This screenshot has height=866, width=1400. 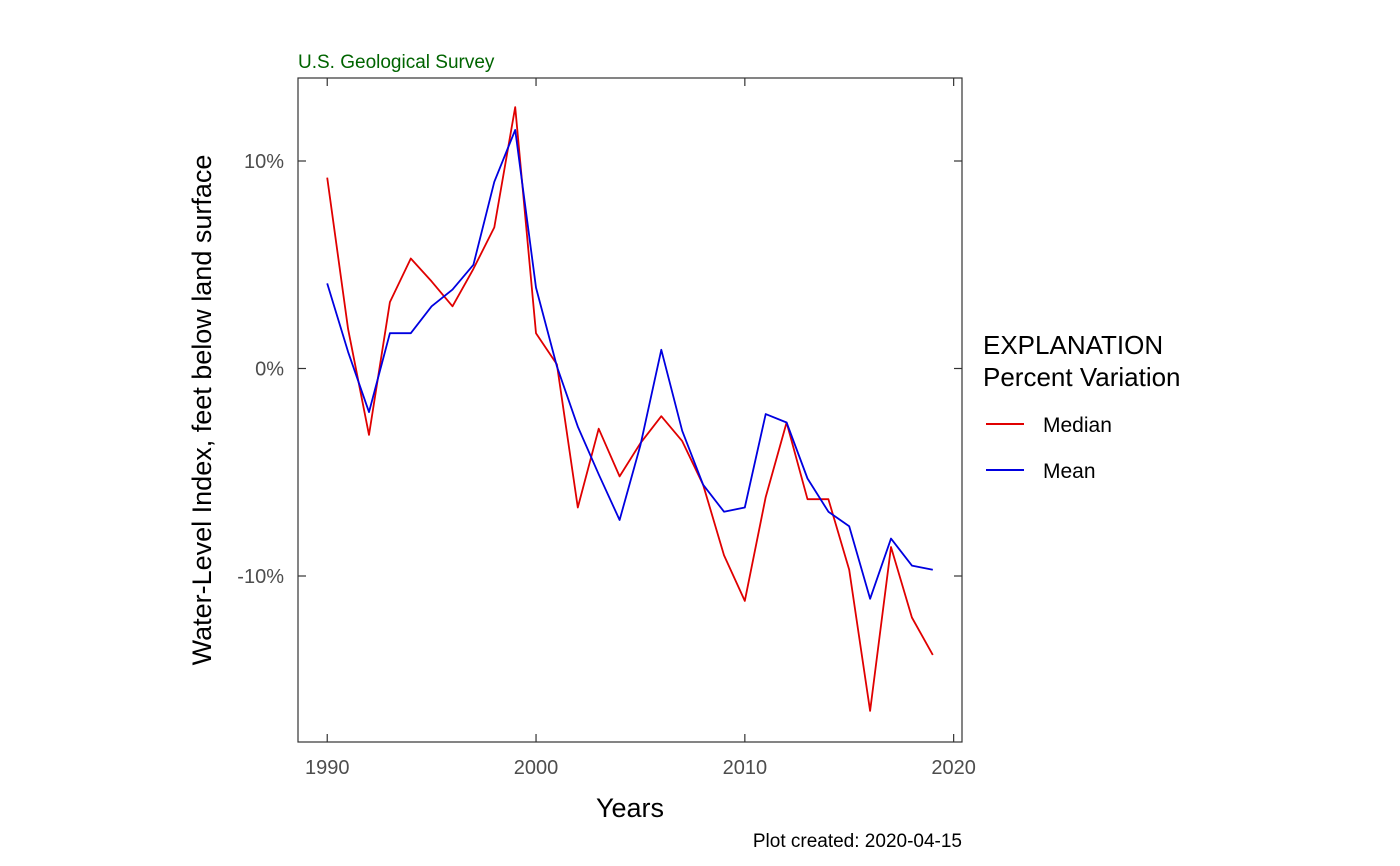 I want to click on legend-label-mean: Mean, so click(x=1069, y=471).